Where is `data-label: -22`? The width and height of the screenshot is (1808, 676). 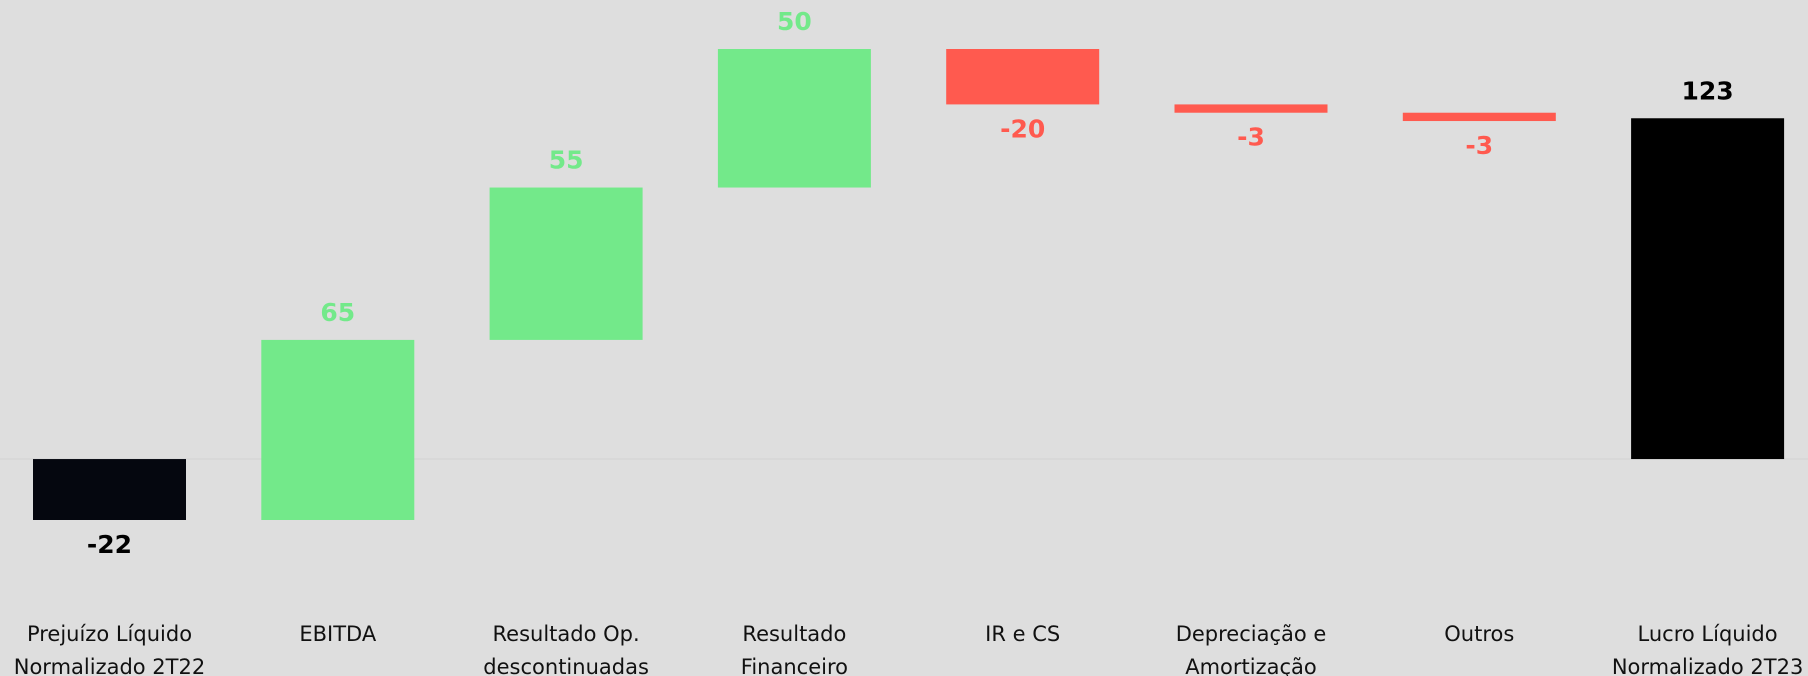 data-label: -22 is located at coordinates (109, 544).